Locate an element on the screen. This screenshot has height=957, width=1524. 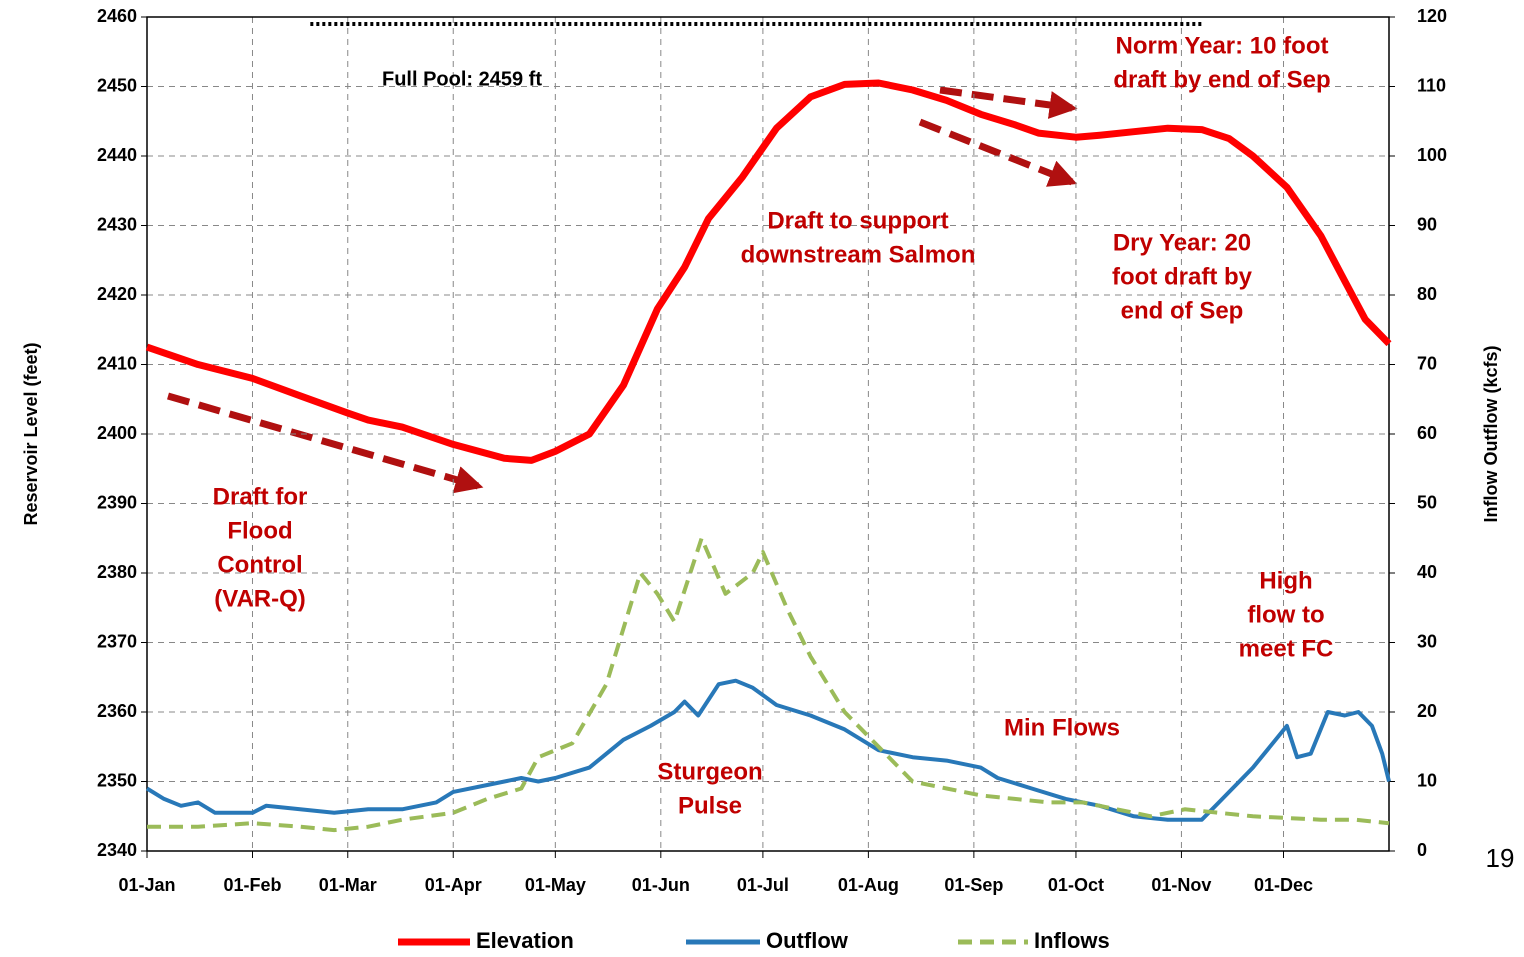
annotation: High is located at coordinates (1285, 580).